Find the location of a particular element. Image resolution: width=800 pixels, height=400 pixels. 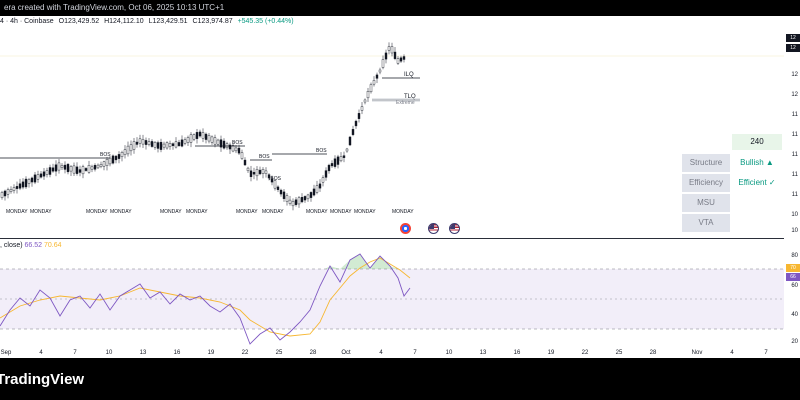

close-value: C123,974.87 is located at coordinates (212, 21).